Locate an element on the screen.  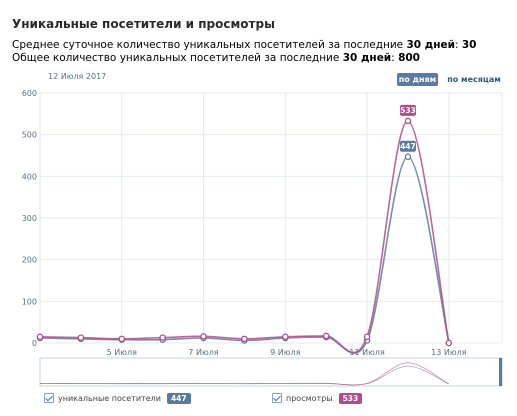
range-navigator is located at coordinates (271, 372).